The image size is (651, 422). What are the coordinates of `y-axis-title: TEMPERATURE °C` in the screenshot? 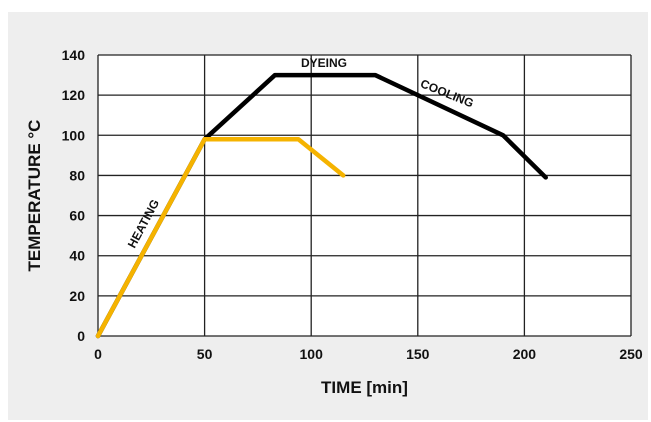 It's located at (34, 196).